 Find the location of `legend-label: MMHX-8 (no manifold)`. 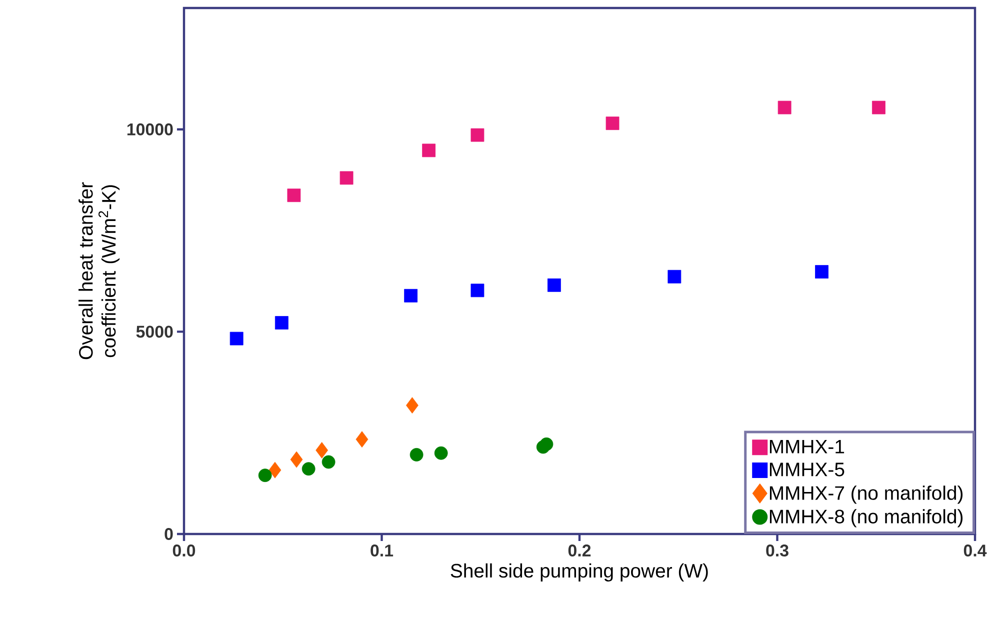

legend-label: MMHX-8 (no manifold) is located at coordinates (866, 518).